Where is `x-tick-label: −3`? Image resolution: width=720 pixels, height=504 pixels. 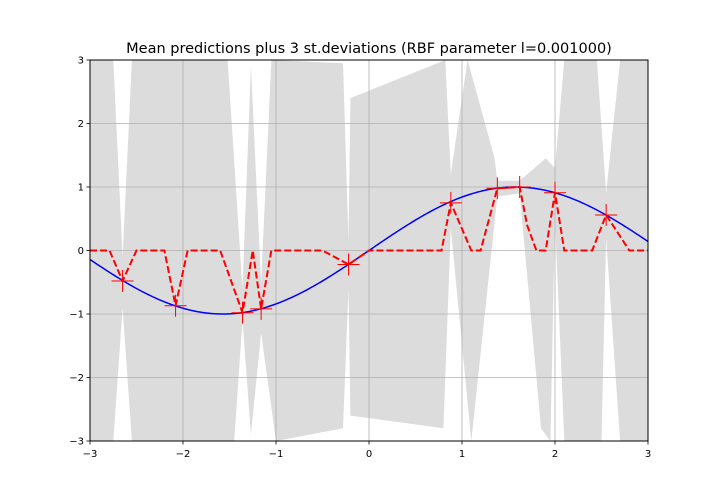 x-tick-label: −3 is located at coordinates (90, 454).